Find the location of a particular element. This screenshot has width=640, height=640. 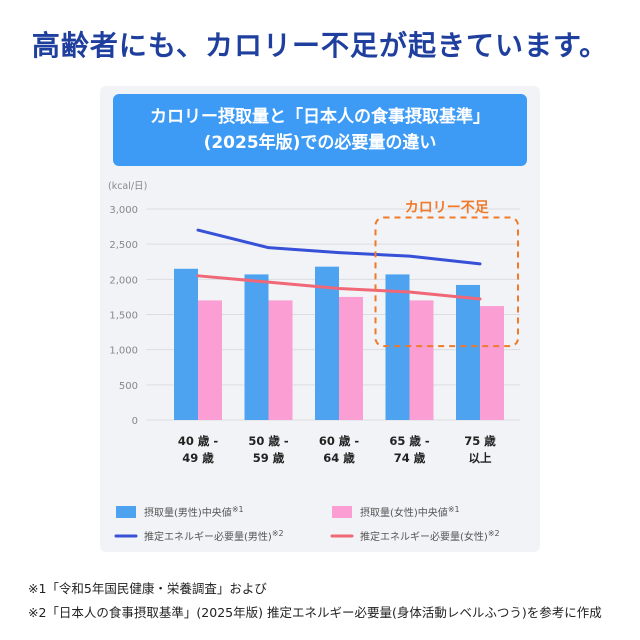

line-required-female is located at coordinates (339, 287).